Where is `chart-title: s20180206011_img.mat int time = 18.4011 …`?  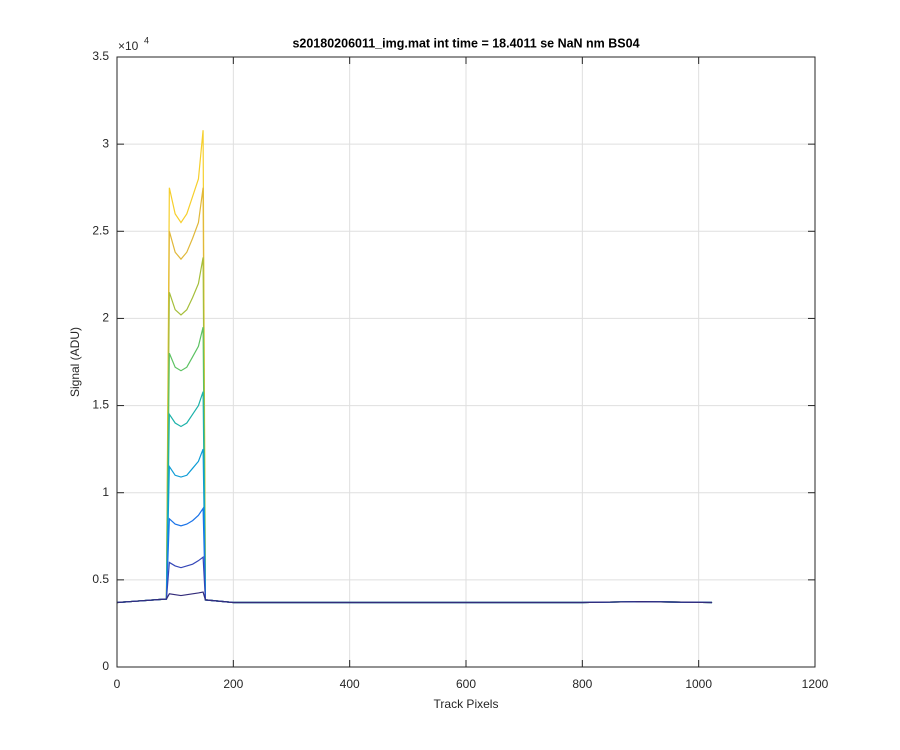 chart-title: s20180206011_img.mat int time = 18.4011 … is located at coordinates (465, 43).